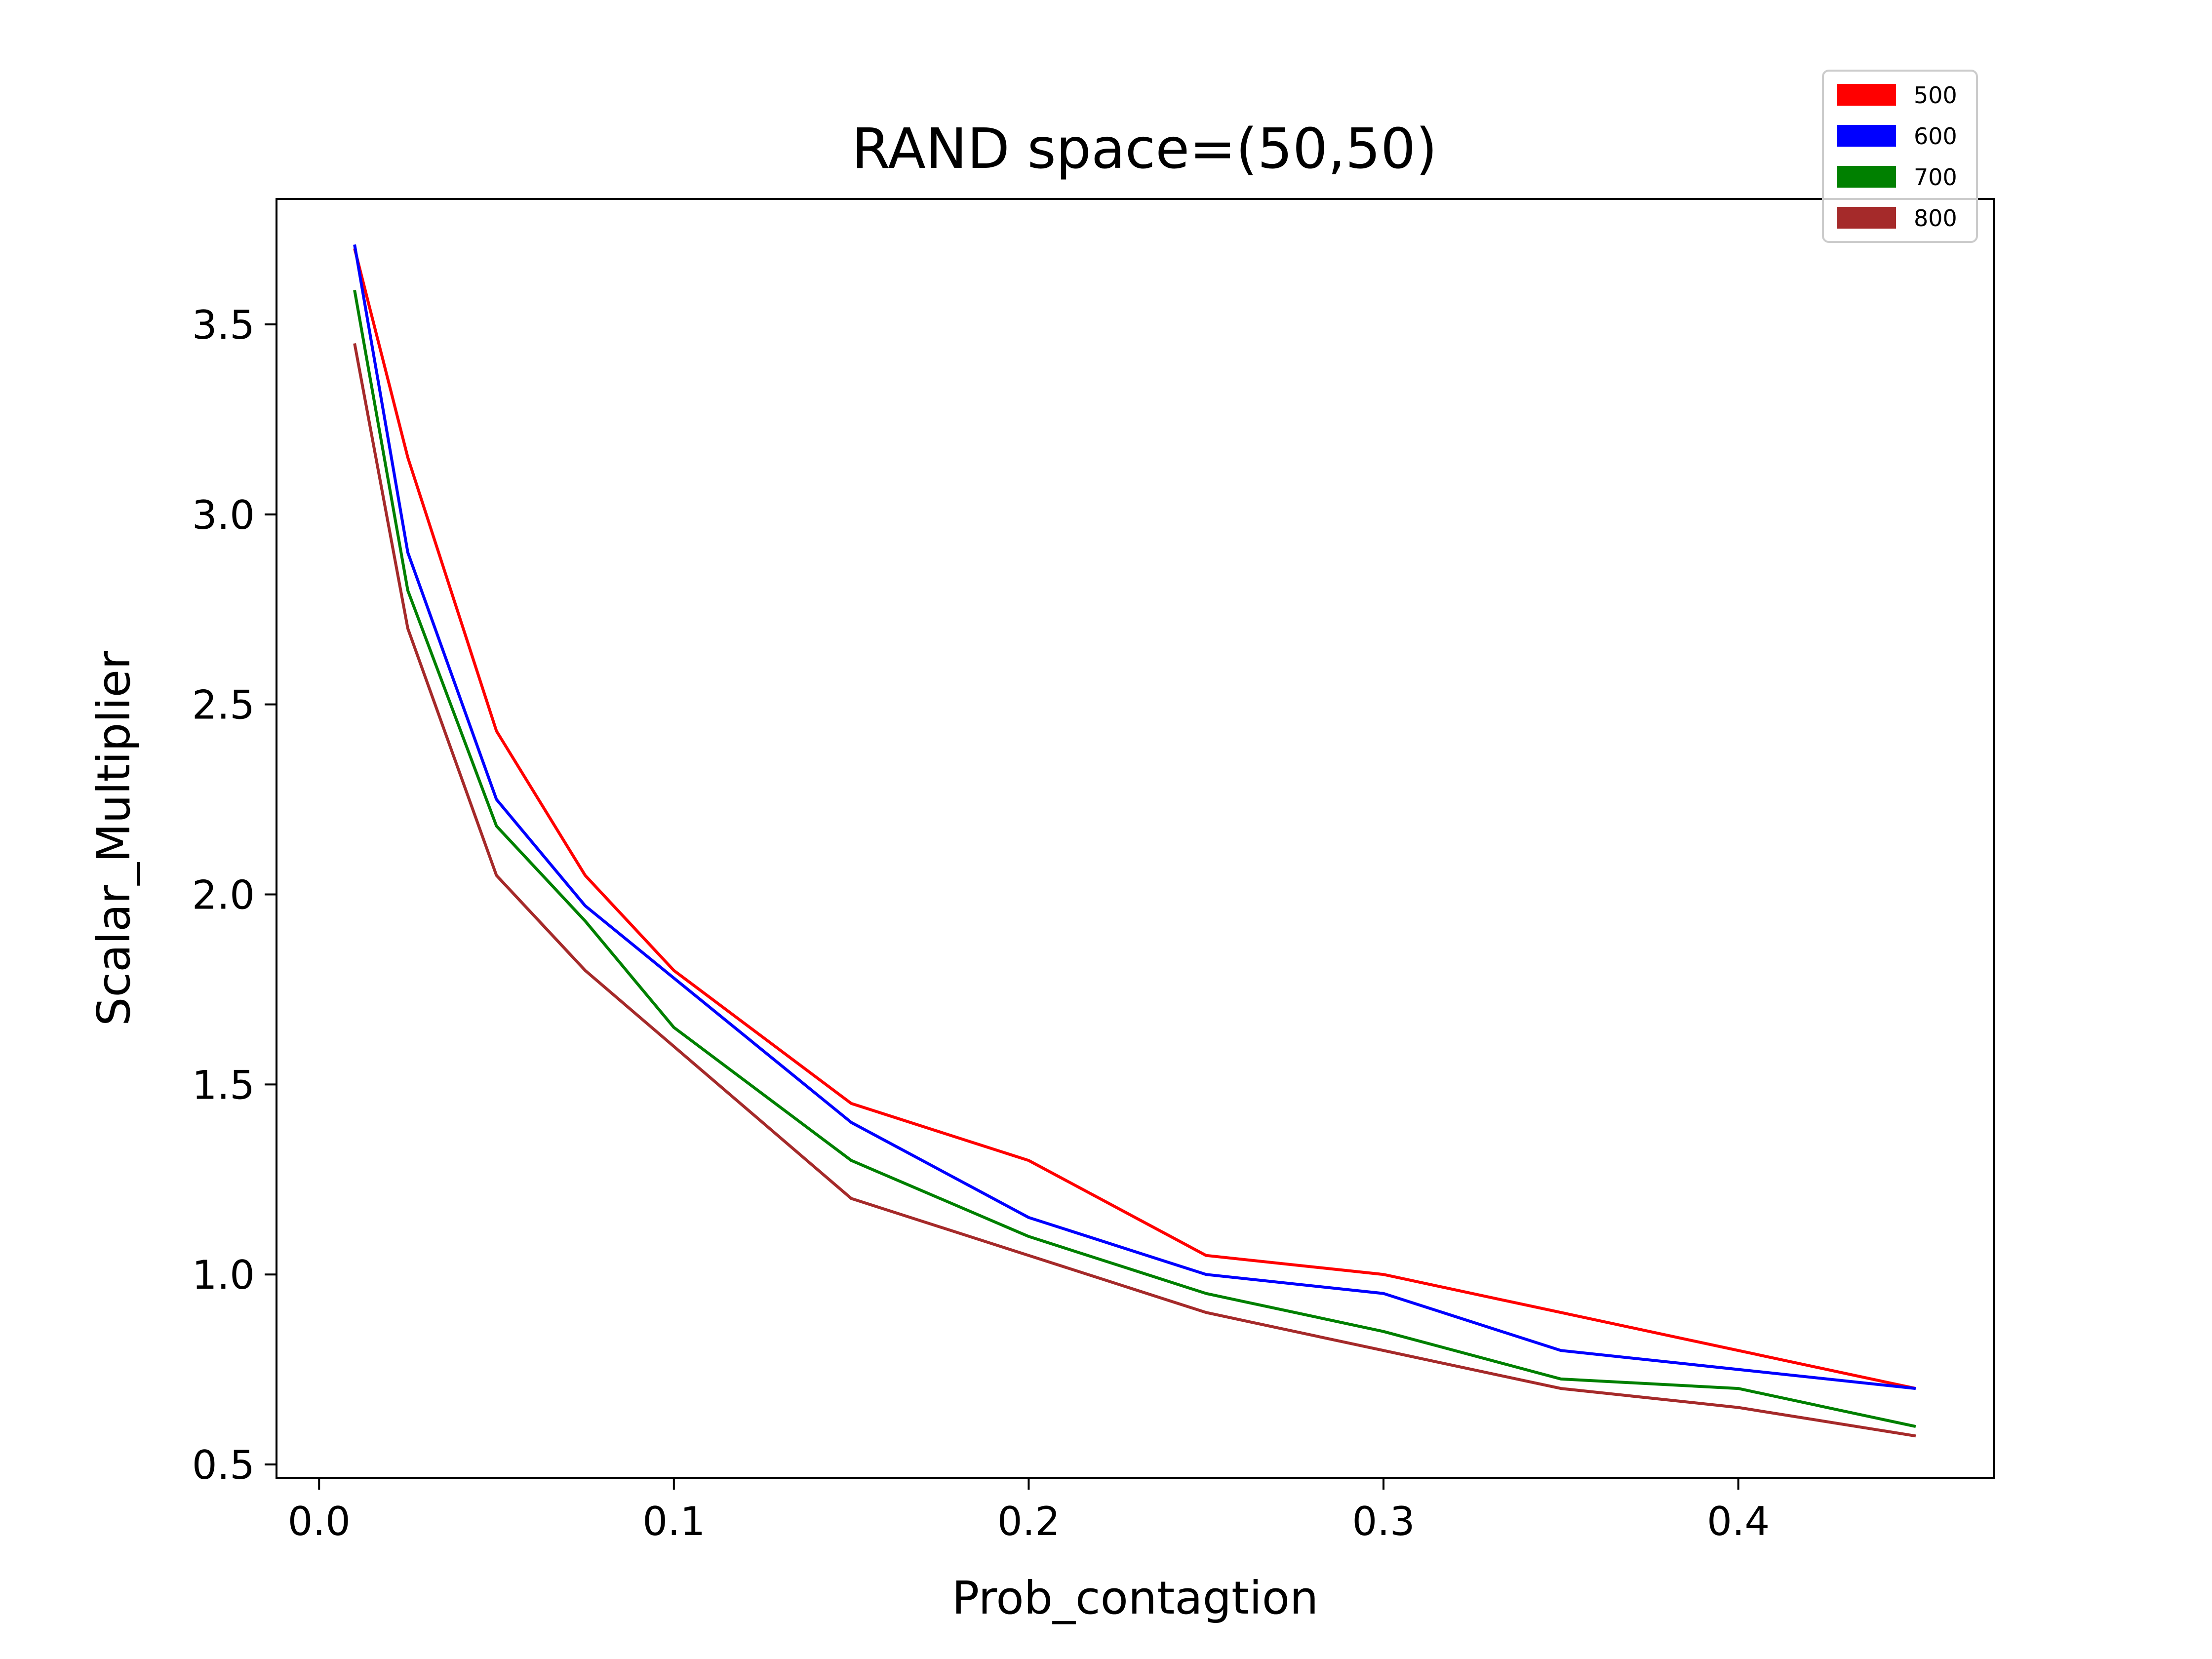 Image resolution: width=2212 pixels, height=1659 pixels. I want to click on x-tick-label: 0.2, so click(1028, 1522).